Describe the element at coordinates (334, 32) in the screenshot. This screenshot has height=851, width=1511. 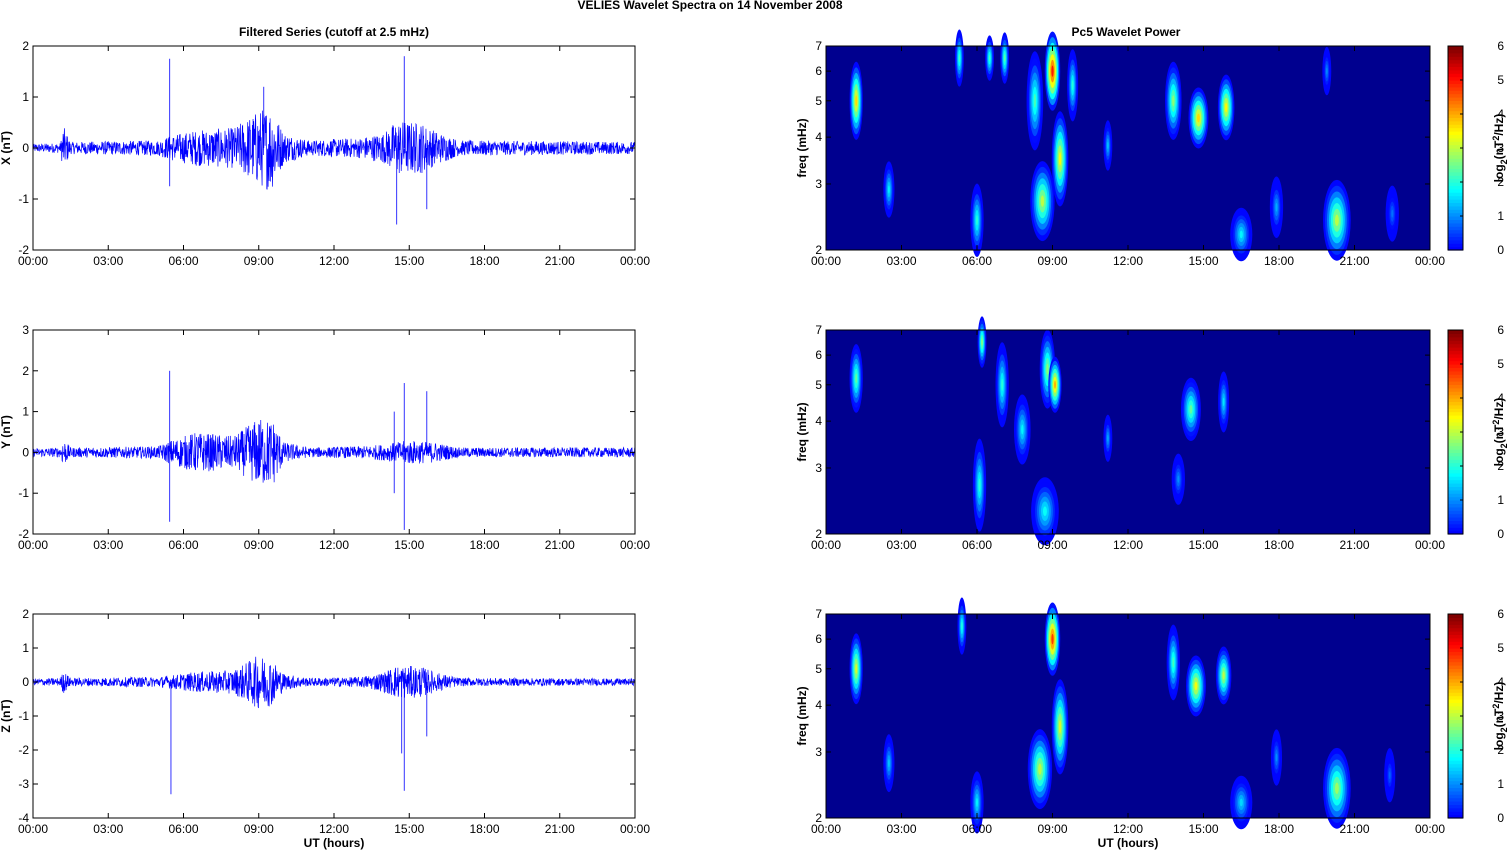
I see `left-column-title: Filtered Series (cutoff at 2.5 mHz)` at that location.